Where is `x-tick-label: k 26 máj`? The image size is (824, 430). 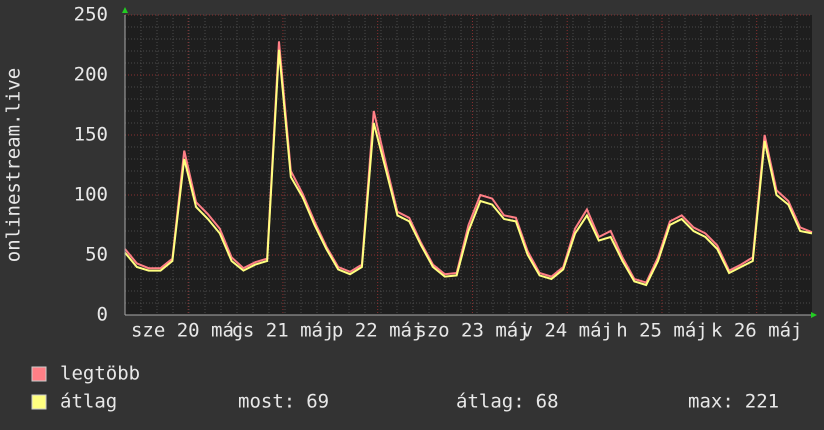 x-tick-label: k 26 máj is located at coordinates (757, 331).